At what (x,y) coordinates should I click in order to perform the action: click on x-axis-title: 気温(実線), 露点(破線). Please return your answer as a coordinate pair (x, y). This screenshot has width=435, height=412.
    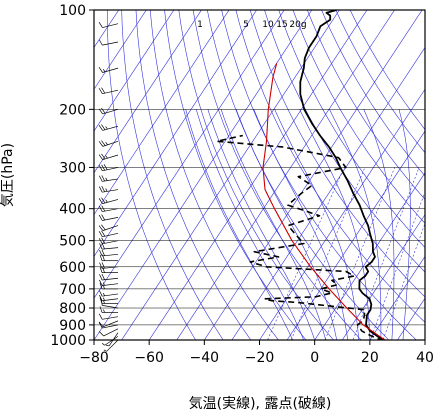
    Looking at the image, I should click on (260, 404).